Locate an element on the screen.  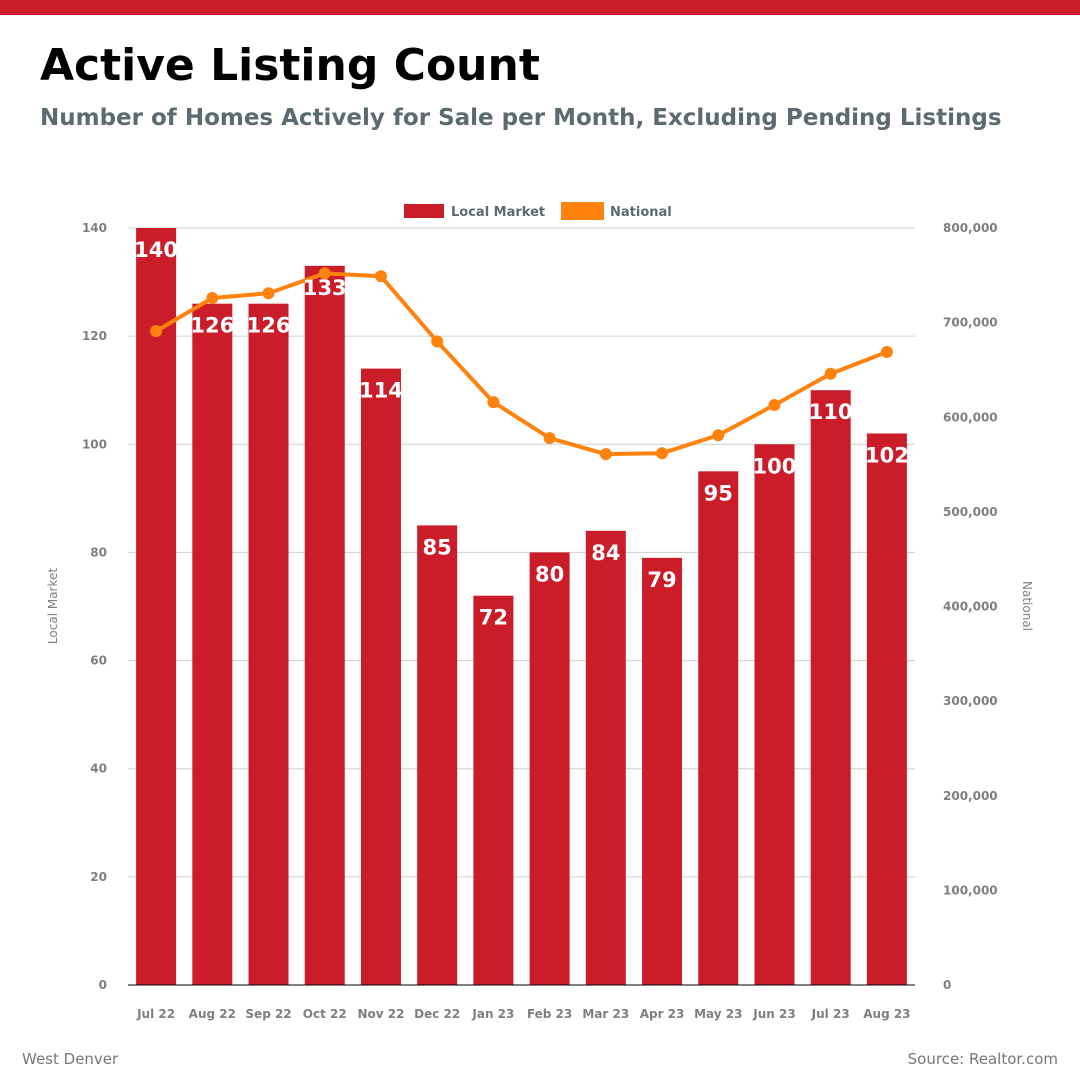
x-tick-label: May 23 is located at coordinates (718, 1014).